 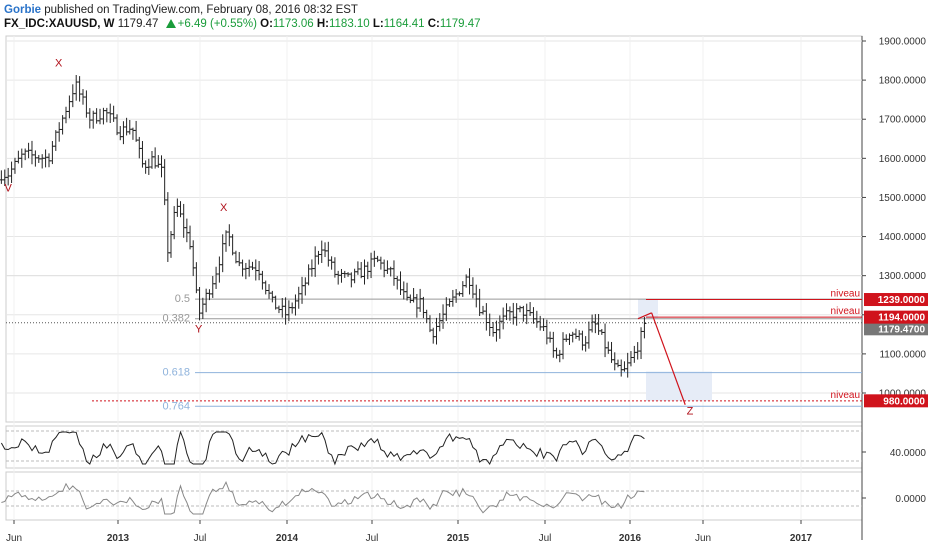 What do you see at coordinates (409, 532) in the screenshot?
I see `time-axis: Jun 2013 Jul 2014 Jul 2015 Jul 2016 Jun 2017` at bounding box center [409, 532].